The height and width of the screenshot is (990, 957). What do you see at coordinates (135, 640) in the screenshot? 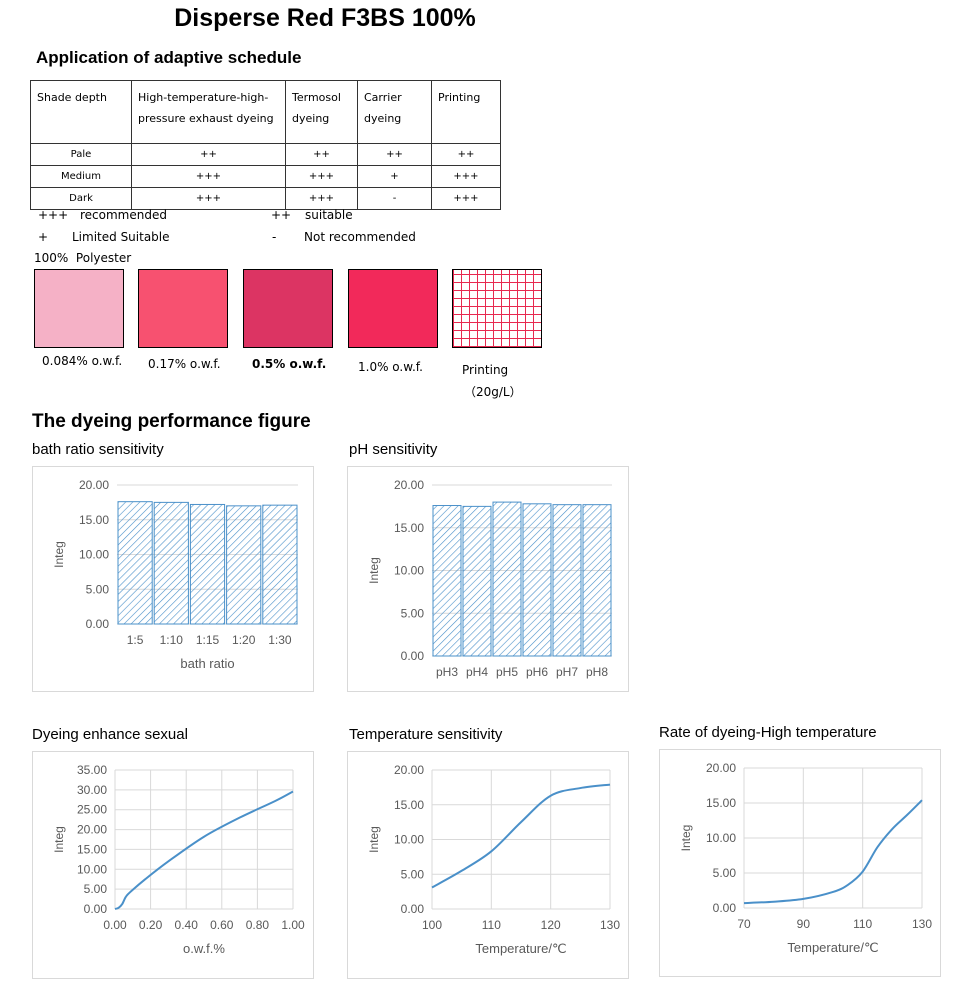
I see `x-tick-label: 1:5` at bounding box center [135, 640].